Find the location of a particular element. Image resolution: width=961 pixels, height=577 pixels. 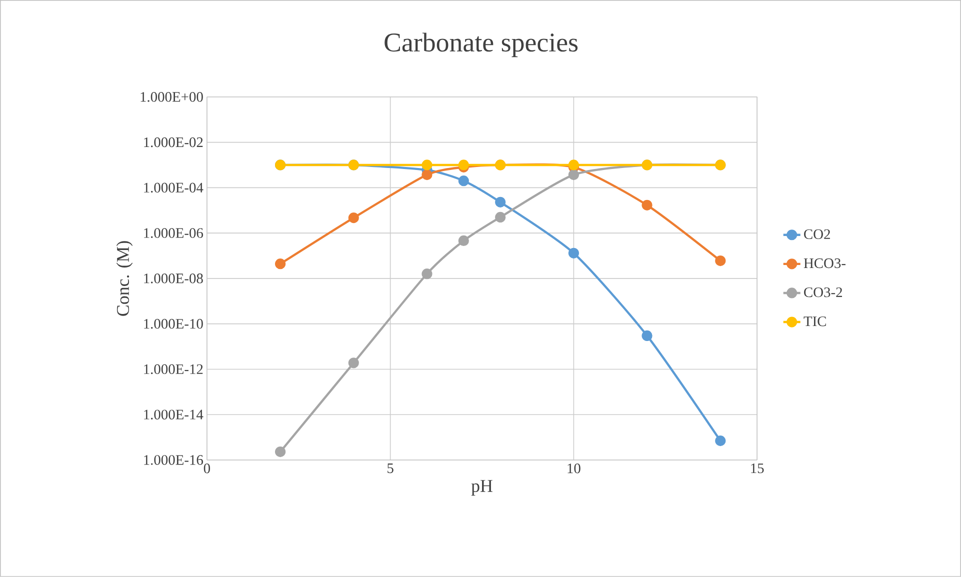

y-axis-title: Conc. (M) is located at coordinates (124, 278).